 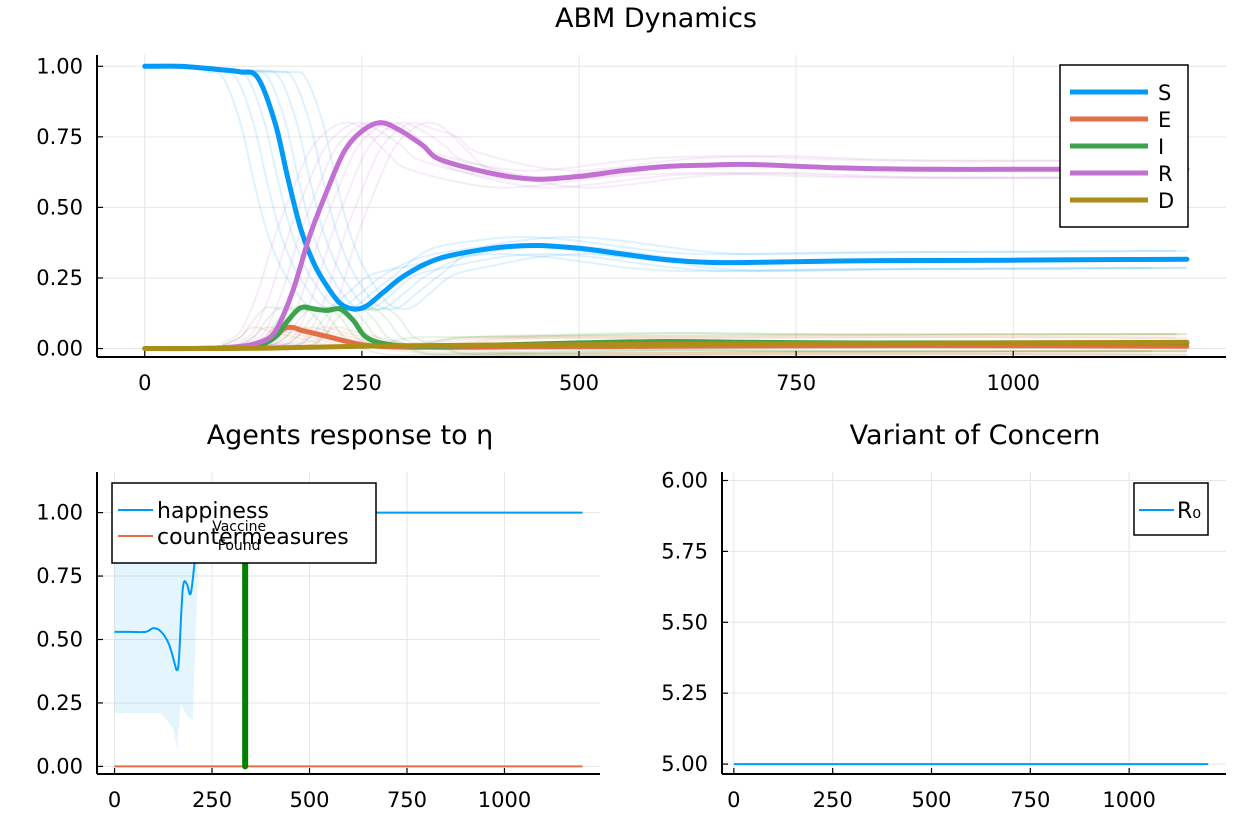 What do you see at coordinates (684, 551) in the screenshot?
I see `y-tick-label-5-75: 5.75` at bounding box center [684, 551].